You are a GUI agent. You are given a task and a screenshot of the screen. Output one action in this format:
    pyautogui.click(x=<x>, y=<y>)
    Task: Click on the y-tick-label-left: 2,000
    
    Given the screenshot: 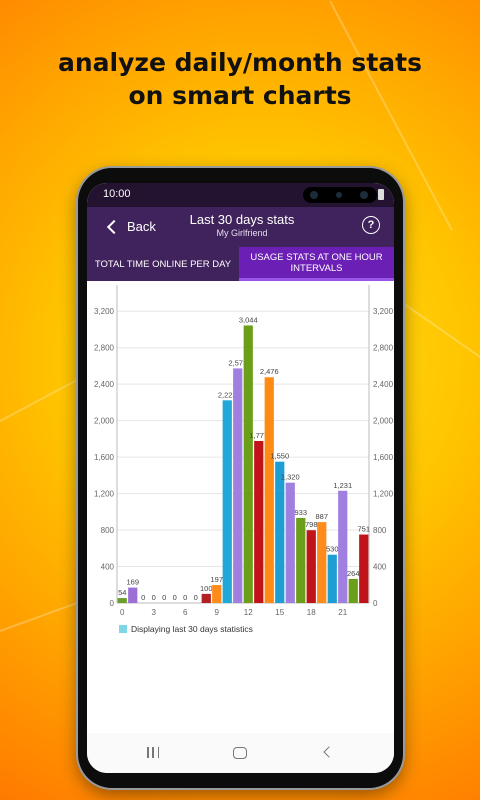 What is the action you would take?
    pyautogui.click(x=104, y=421)
    